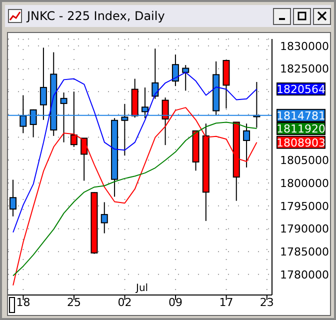 This screenshot has height=320, width=336. Describe the element at coordinates (267, 302) in the screenshot. I see `x-tick-label: 23` at that location.